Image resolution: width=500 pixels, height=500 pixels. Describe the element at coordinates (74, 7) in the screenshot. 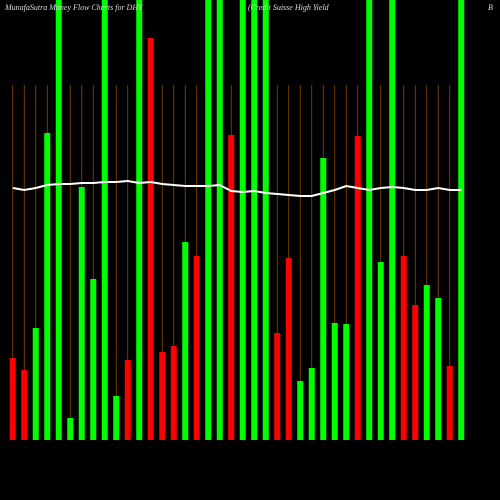

I see `chart-title: MunafaSutra Money Flow Charts for DHY` at that location.